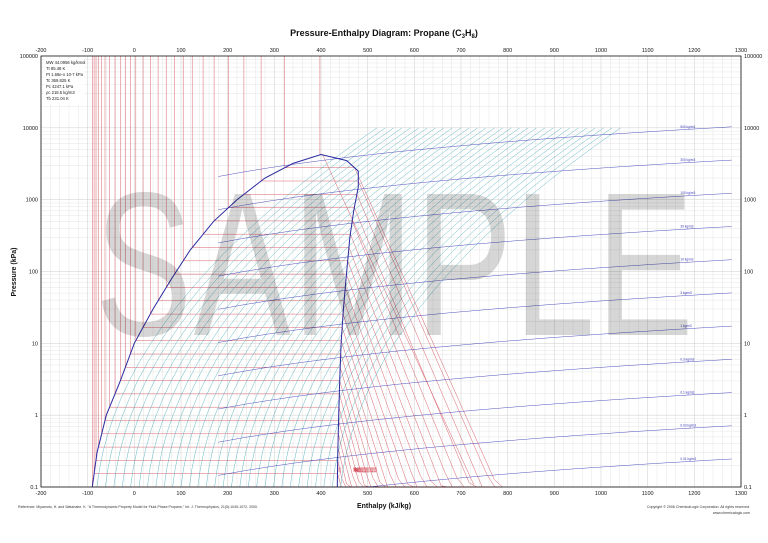 The width and height of the screenshot is (768, 543). I want to click on x-tick-label-top: 0, so click(134, 51).